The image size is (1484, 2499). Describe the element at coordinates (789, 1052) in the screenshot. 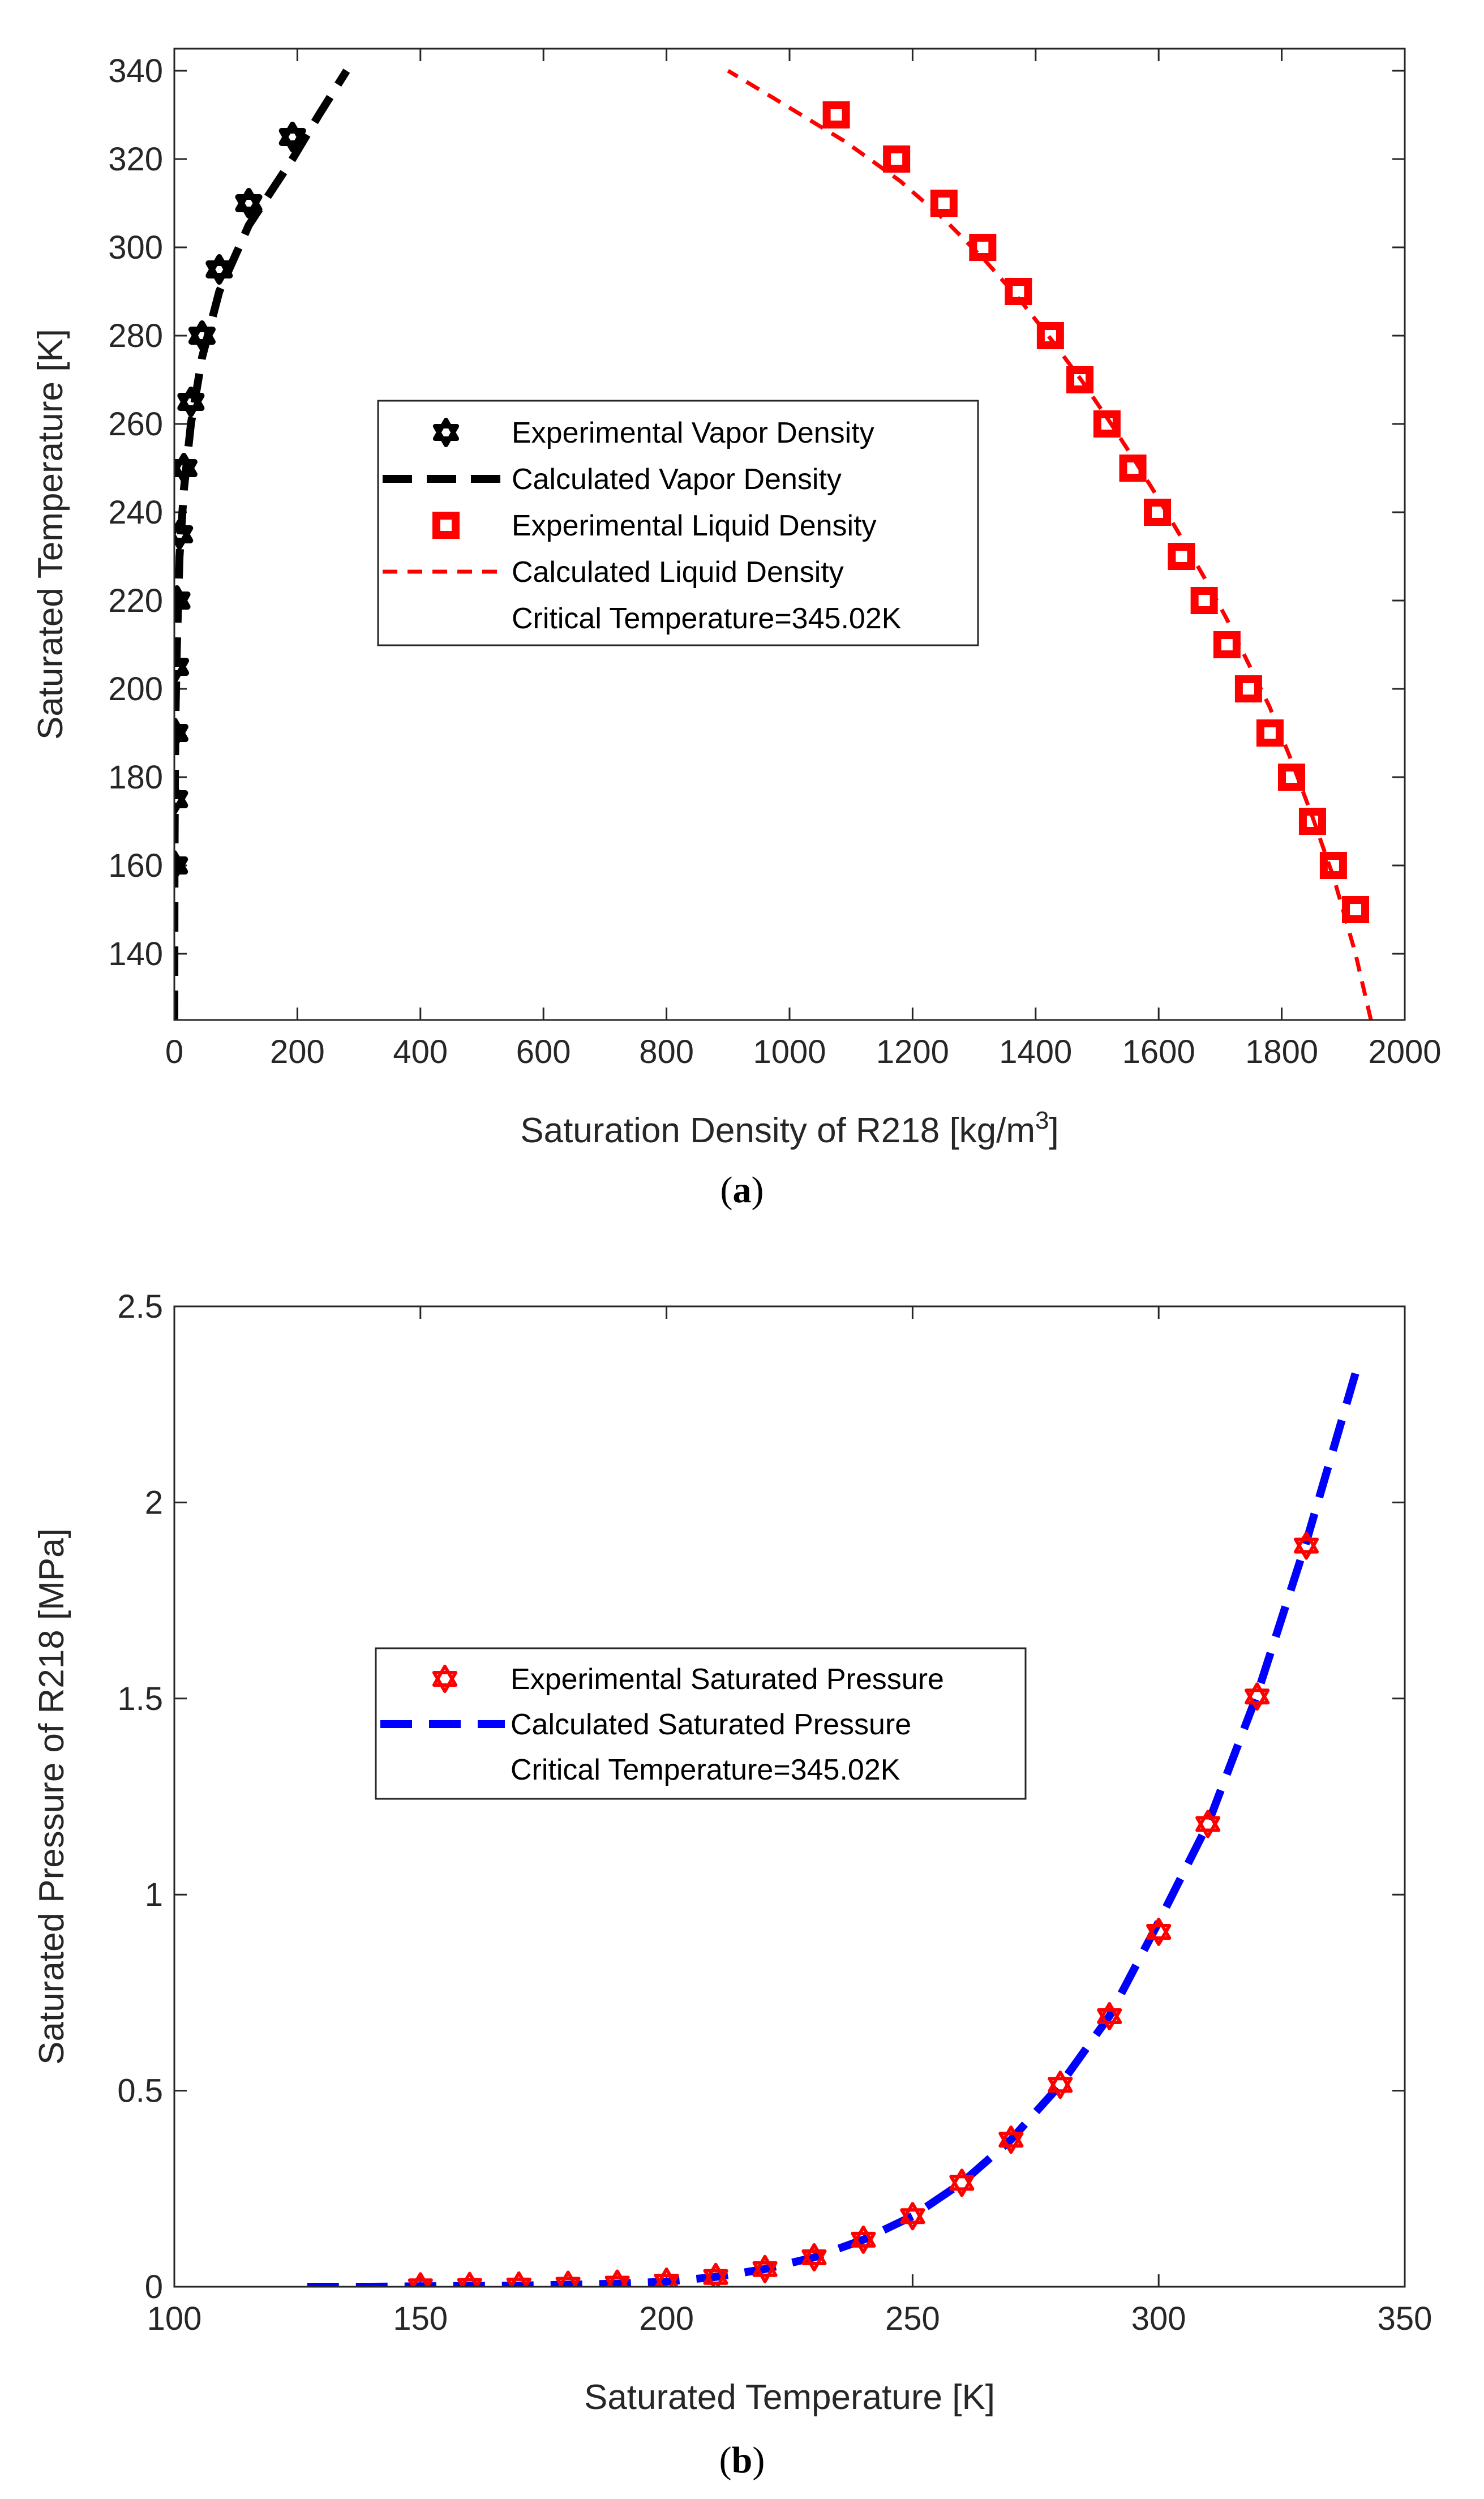

I see `x-tick-label: 1000` at that location.